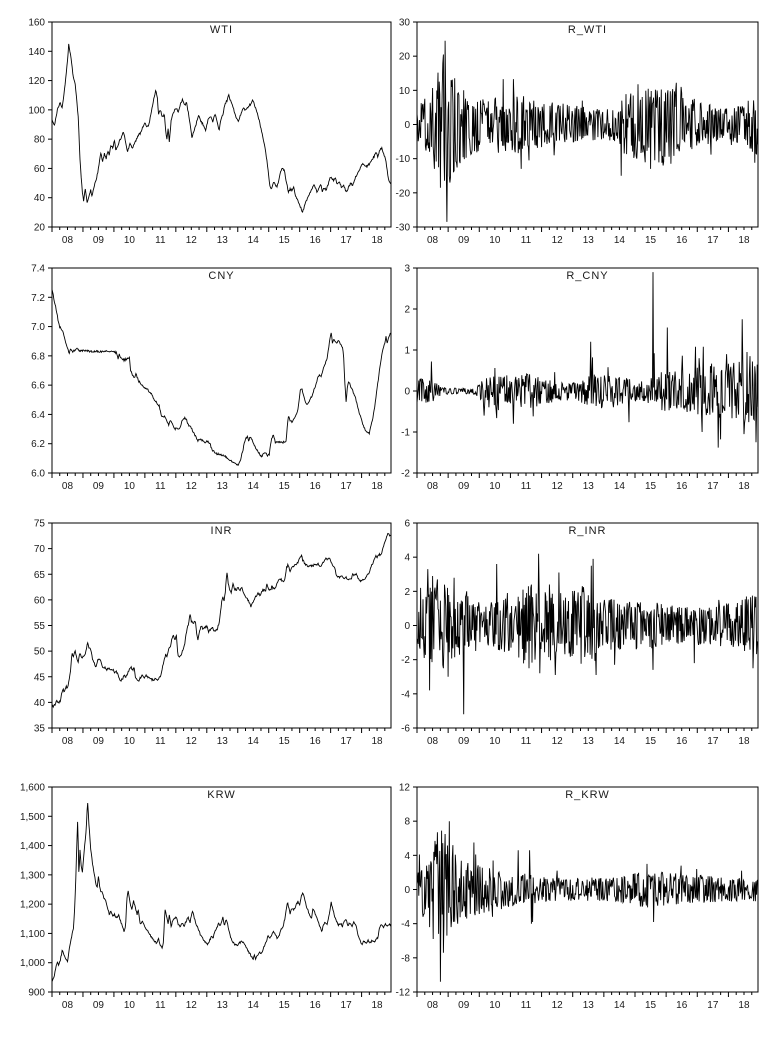  I want to click on svg-text: 8, so click(407, 822).